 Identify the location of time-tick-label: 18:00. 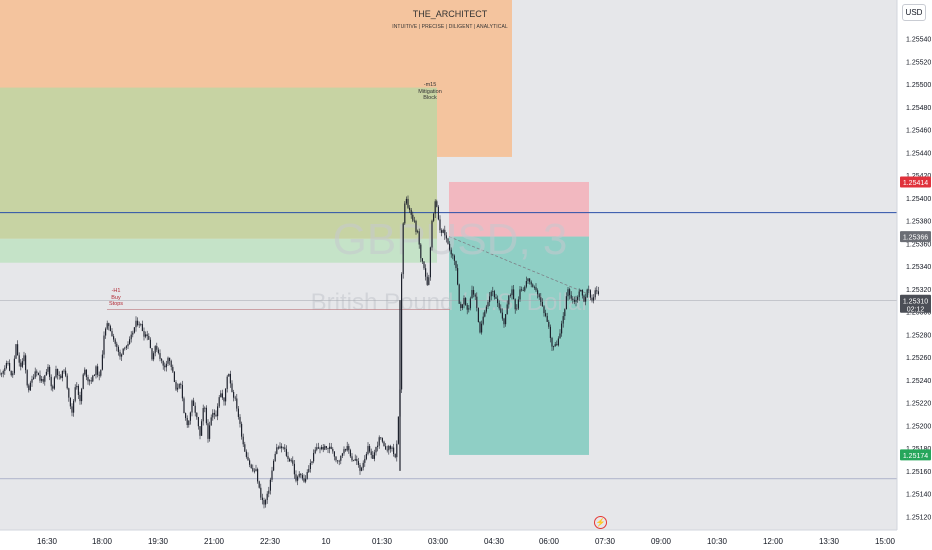
(102, 541).